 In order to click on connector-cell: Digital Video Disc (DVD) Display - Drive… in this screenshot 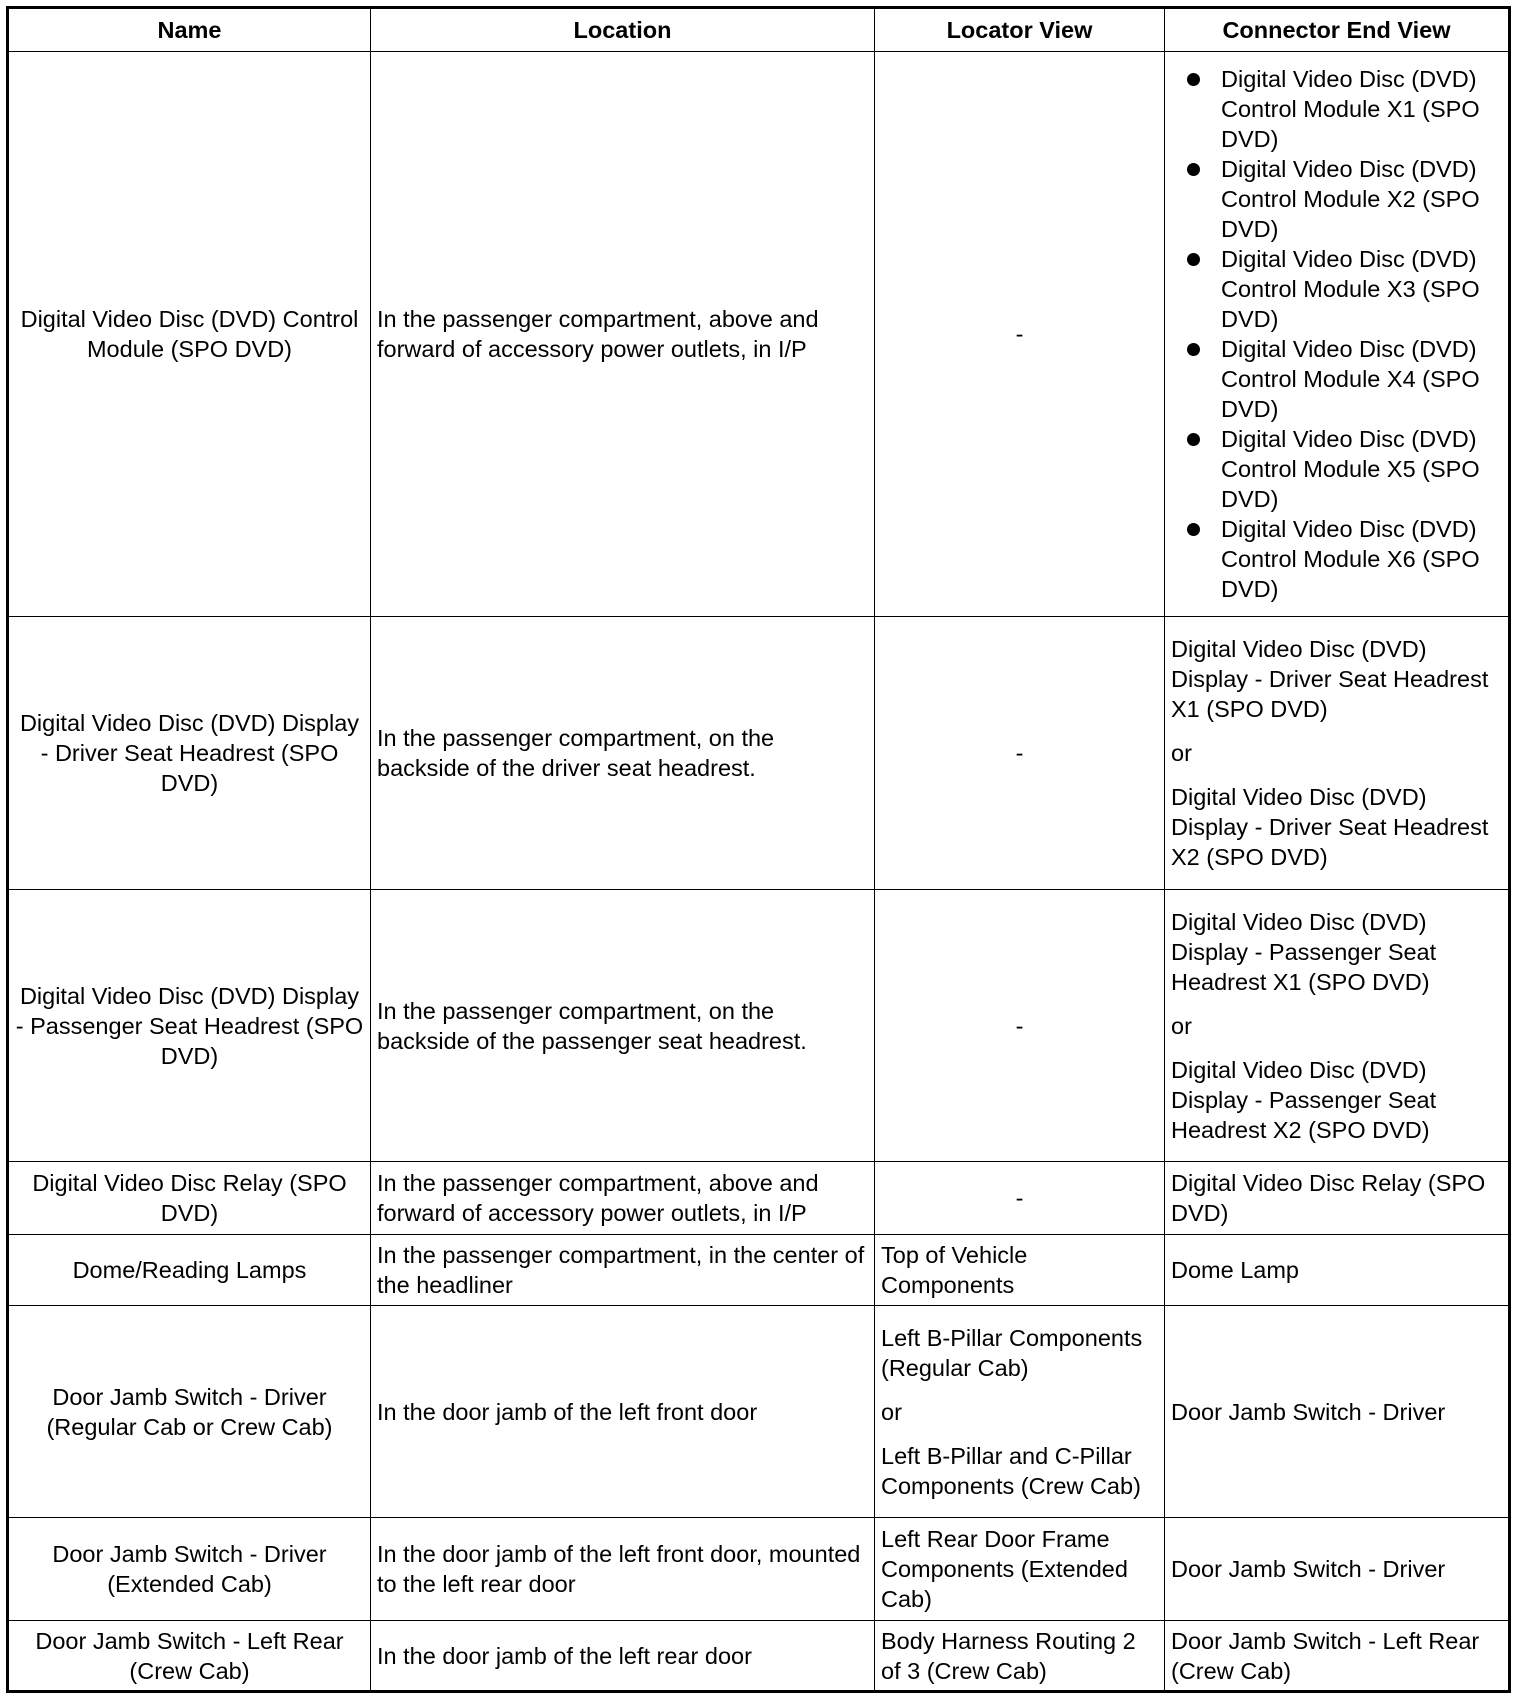, I will do `click(1337, 753)`.